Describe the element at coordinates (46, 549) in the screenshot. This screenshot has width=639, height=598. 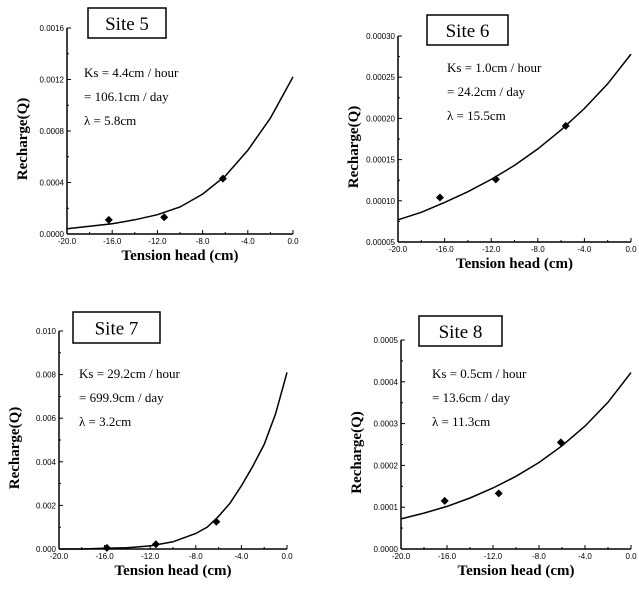
I see `y-tick-label: 0.000` at that location.